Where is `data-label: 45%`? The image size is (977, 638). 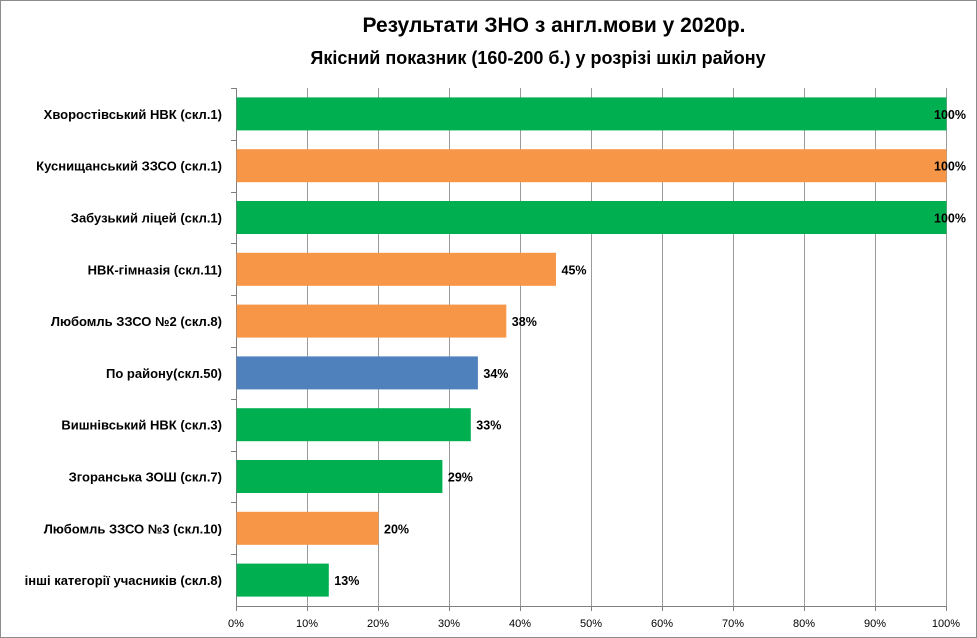
data-label: 45% is located at coordinates (574, 270).